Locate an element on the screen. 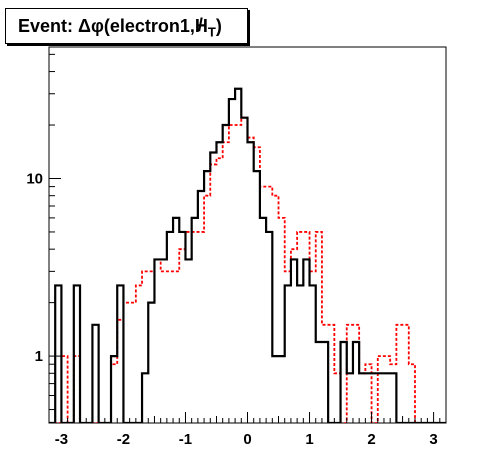 The image size is (496, 472). chart-title-box: Event: Δφ(electron1,H / T) is located at coordinates (126, 26).